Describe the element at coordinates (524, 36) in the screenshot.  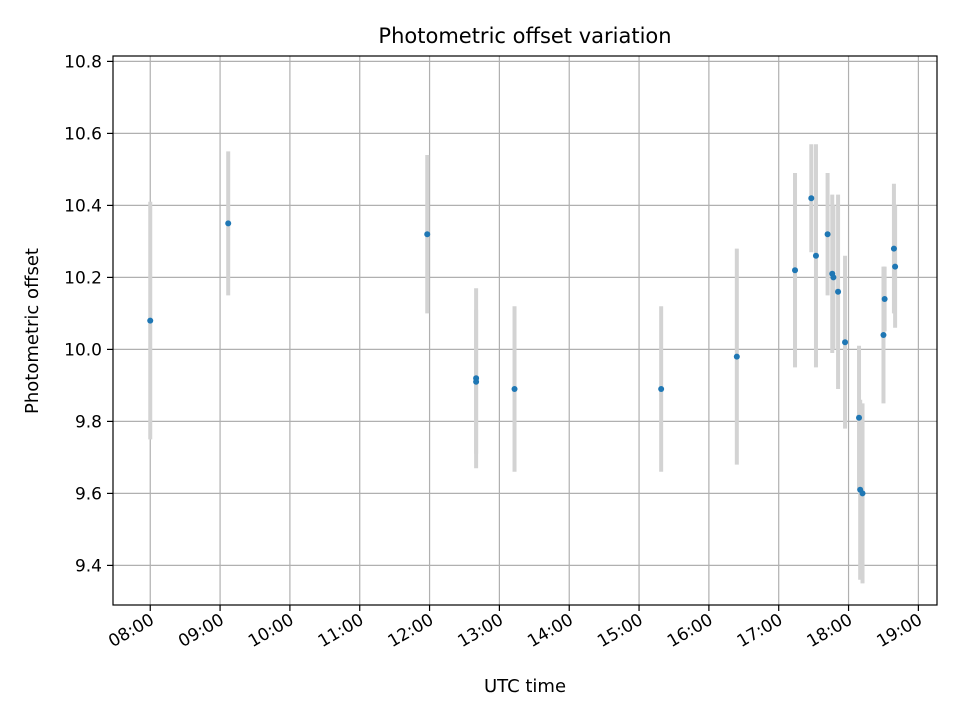
I see `chart-title: Photometric offset variation` at that location.